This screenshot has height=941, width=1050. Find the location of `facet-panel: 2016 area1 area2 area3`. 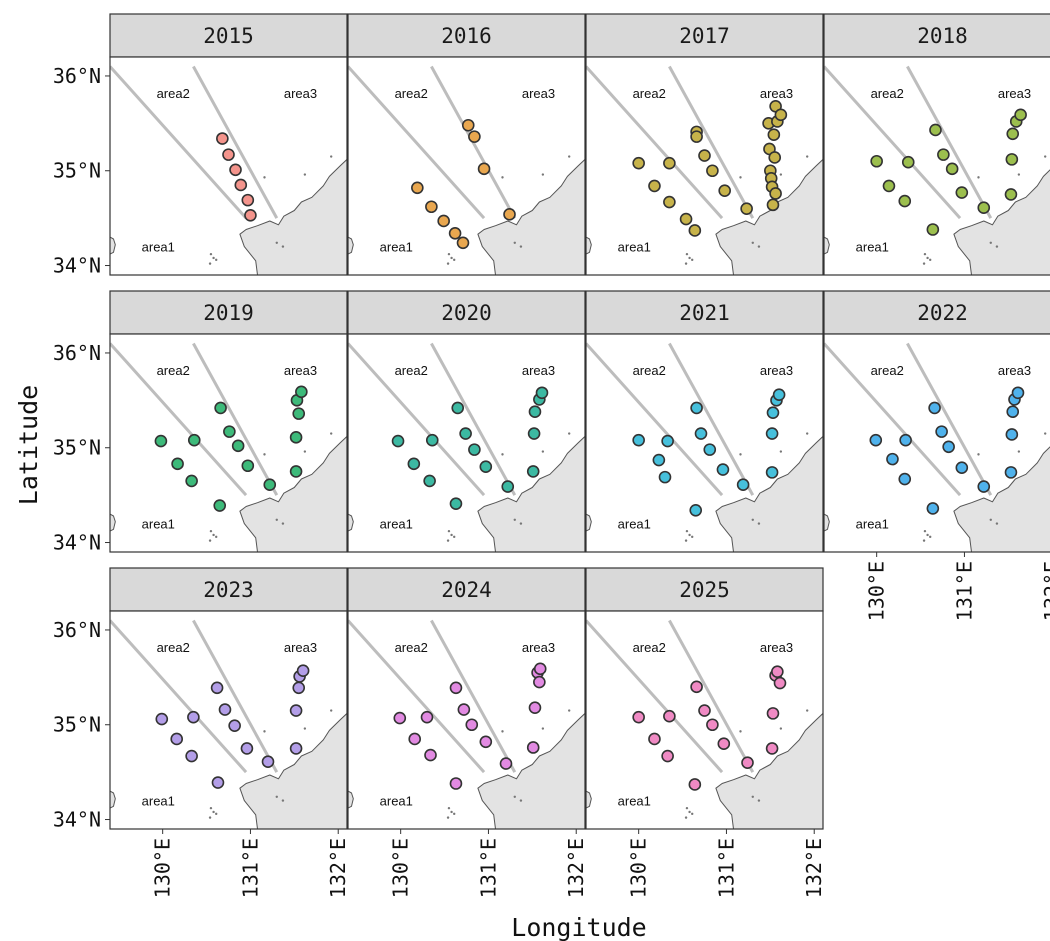

facet-panel: 2016 area1 area2 area3 is located at coordinates (466, 144).